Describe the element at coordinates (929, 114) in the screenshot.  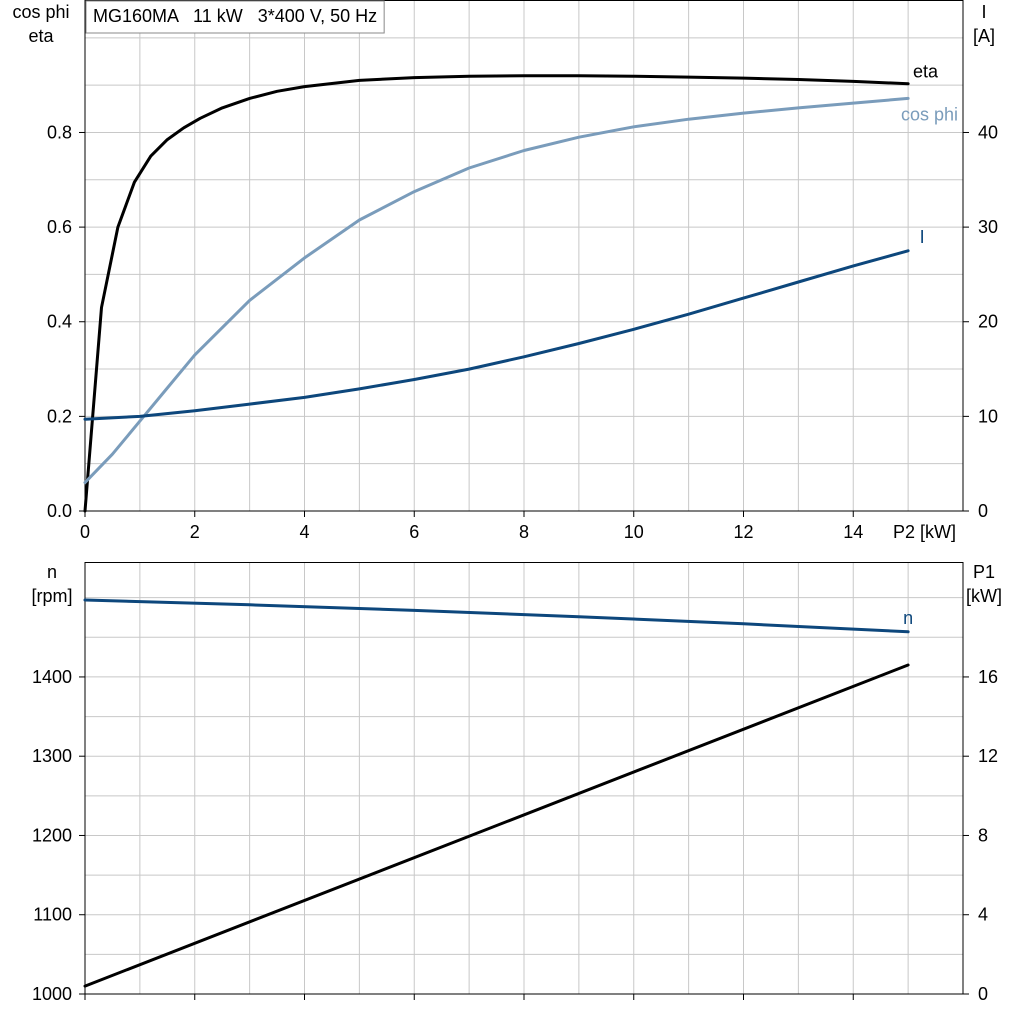
I see `series-label-cos-phi: cos phi` at that location.